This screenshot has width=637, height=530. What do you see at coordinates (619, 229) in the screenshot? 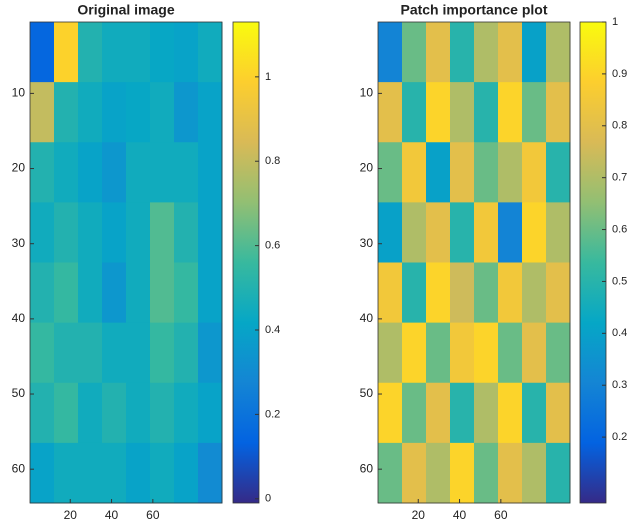
I see `colorbar-tick-label: 0.6` at bounding box center [619, 229].